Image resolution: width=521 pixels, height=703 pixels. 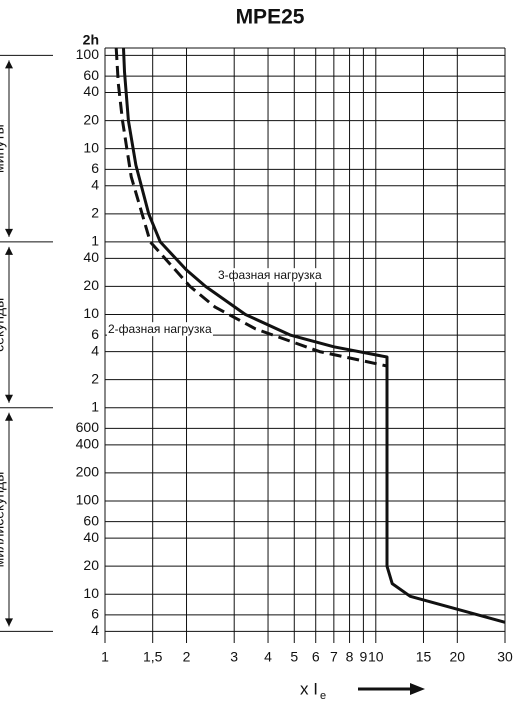 I want to click on chart-title: MPE25, so click(x=270, y=17).